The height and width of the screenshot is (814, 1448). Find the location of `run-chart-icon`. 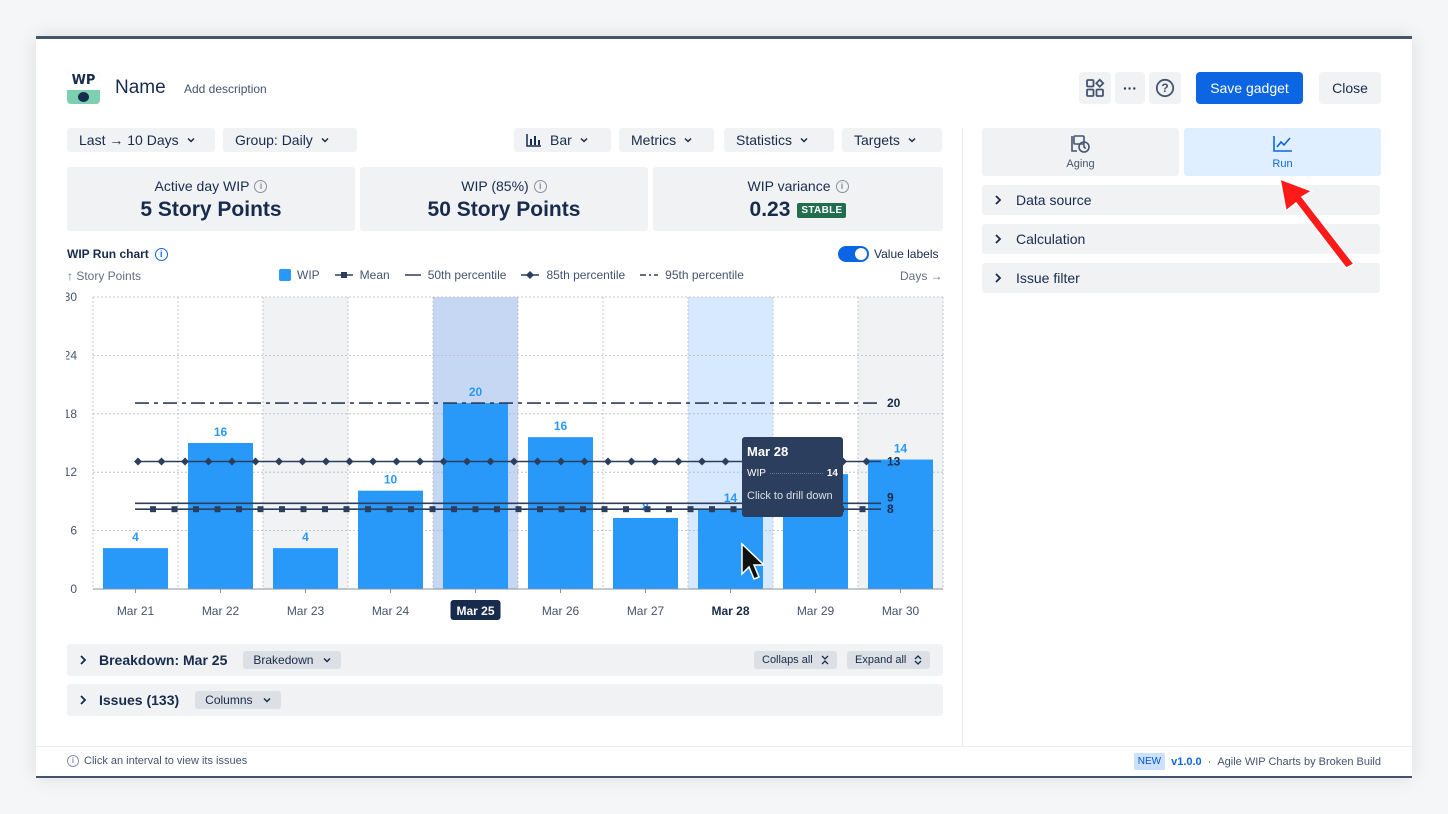

run-chart-icon is located at coordinates (1282, 144).